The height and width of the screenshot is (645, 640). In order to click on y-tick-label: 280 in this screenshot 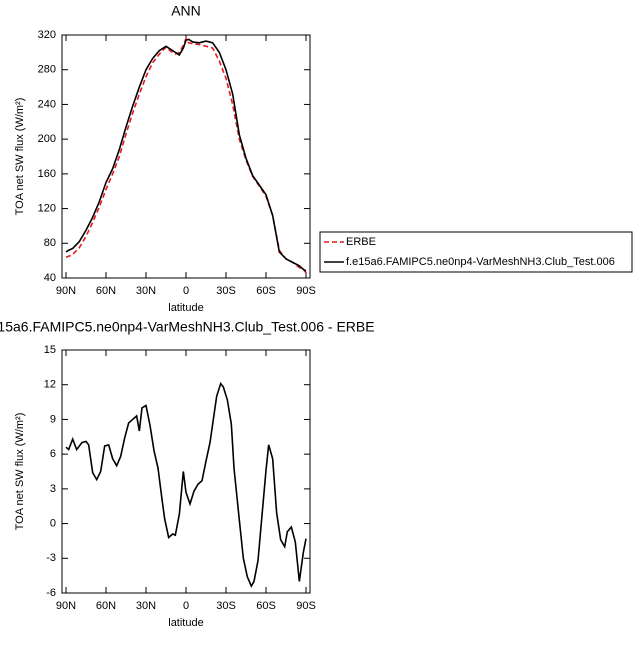, I will do `click(47, 70)`.